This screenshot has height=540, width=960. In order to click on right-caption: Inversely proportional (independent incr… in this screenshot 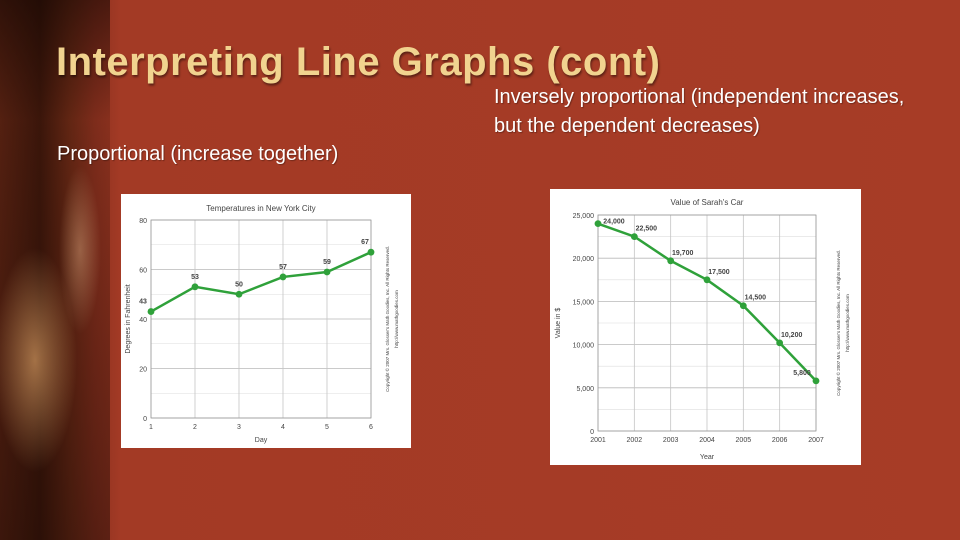, I will do `click(699, 111)`.